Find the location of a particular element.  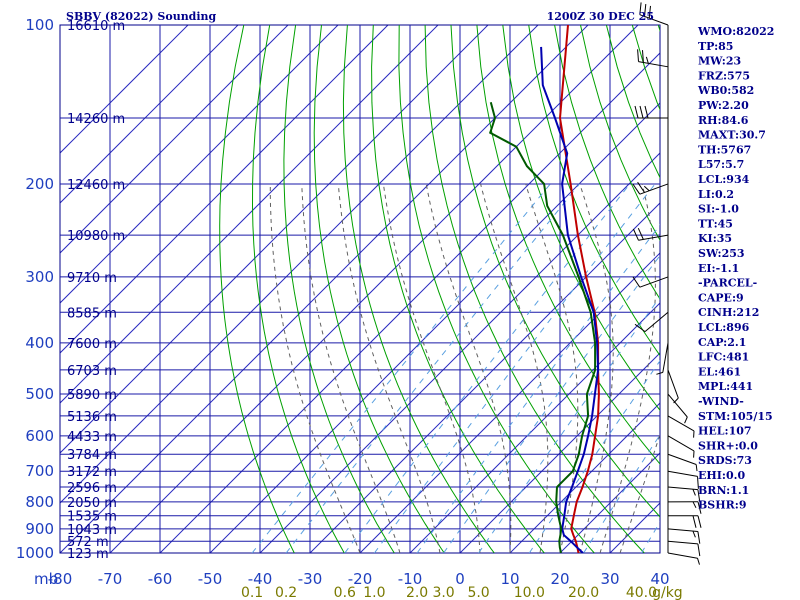

index-item: SHR+:0.0 is located at coordinates (728, 445).